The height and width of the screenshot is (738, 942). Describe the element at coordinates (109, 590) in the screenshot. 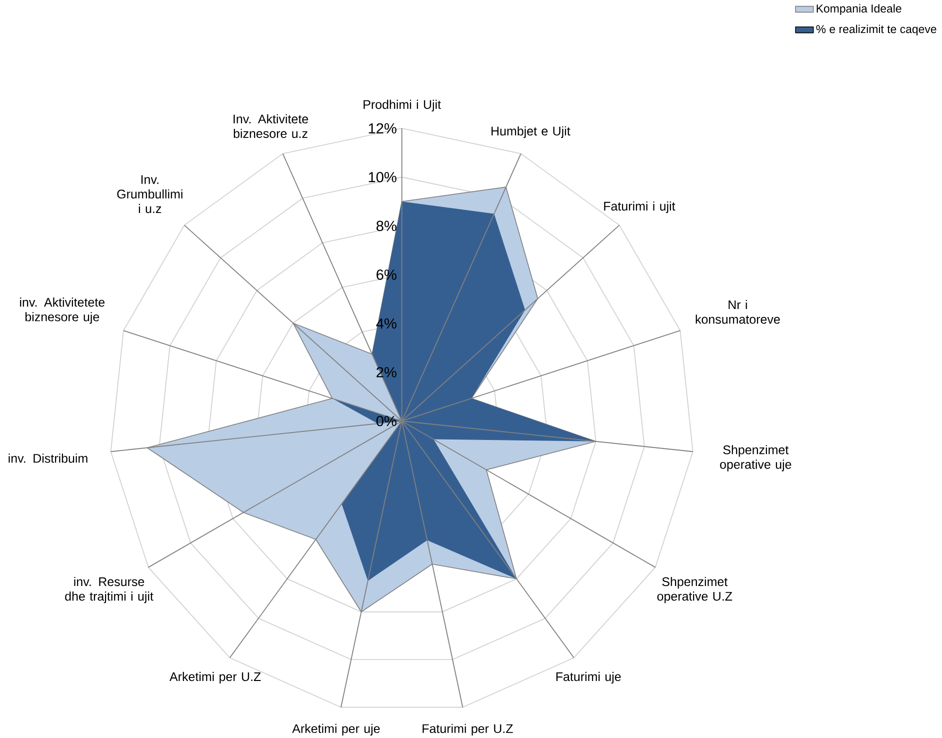

I see `spoke-label: inv. Resurse dhe trajtimi i ujit` at that location.